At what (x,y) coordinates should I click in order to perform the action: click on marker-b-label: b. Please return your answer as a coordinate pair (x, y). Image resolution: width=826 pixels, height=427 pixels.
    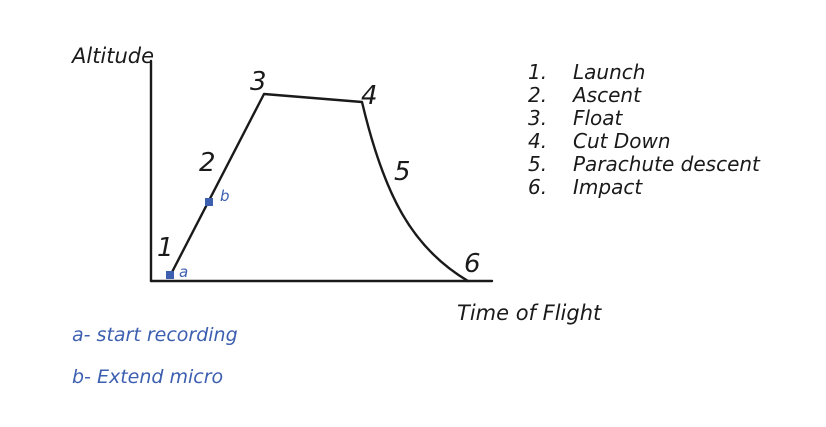
    Looking at the image, I should click on (225, 196).